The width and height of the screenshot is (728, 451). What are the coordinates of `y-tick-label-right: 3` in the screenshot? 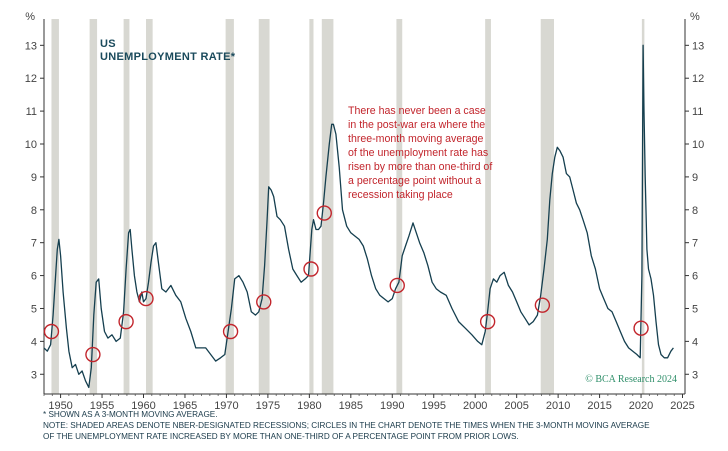 It's located at (695, 375).